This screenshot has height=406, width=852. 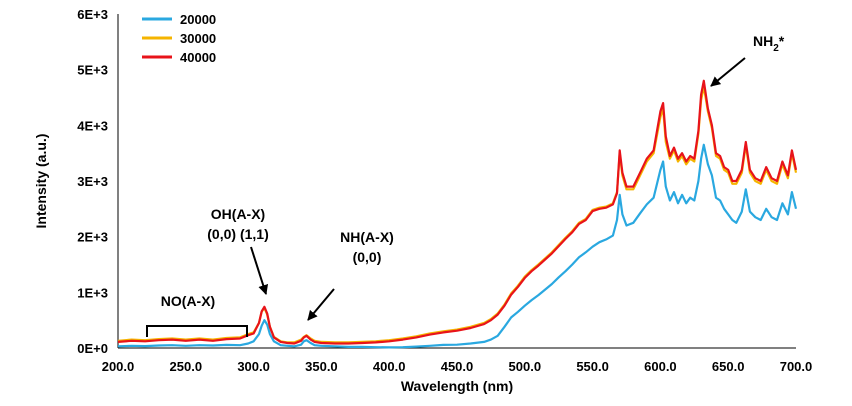 What do you see at coordinates (198, 19) in the screenshot?
I see `legend-label-20000: 20000` at bounding box center [198, 19].